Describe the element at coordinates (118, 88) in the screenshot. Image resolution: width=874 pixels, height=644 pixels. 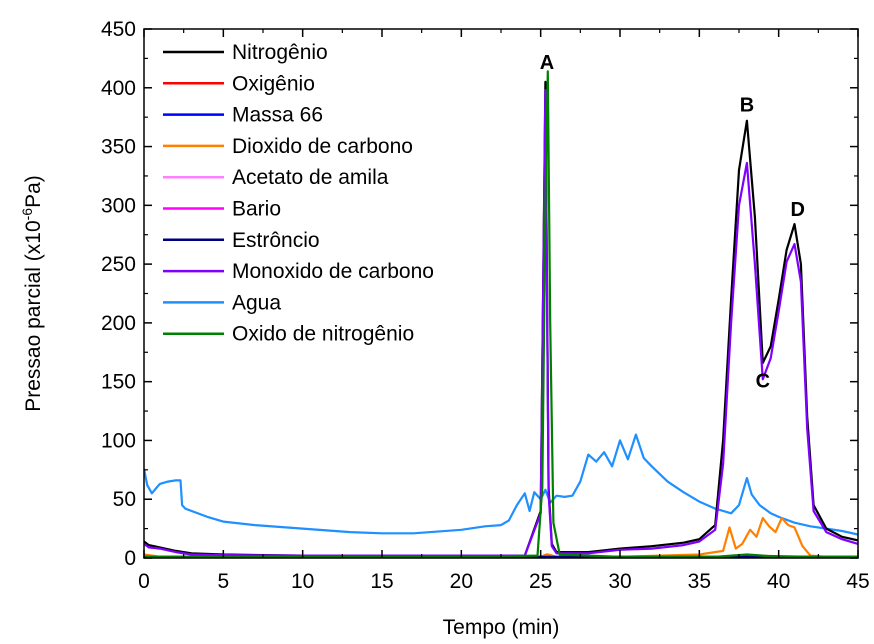
I see `y-tick-label: 400` at that location.